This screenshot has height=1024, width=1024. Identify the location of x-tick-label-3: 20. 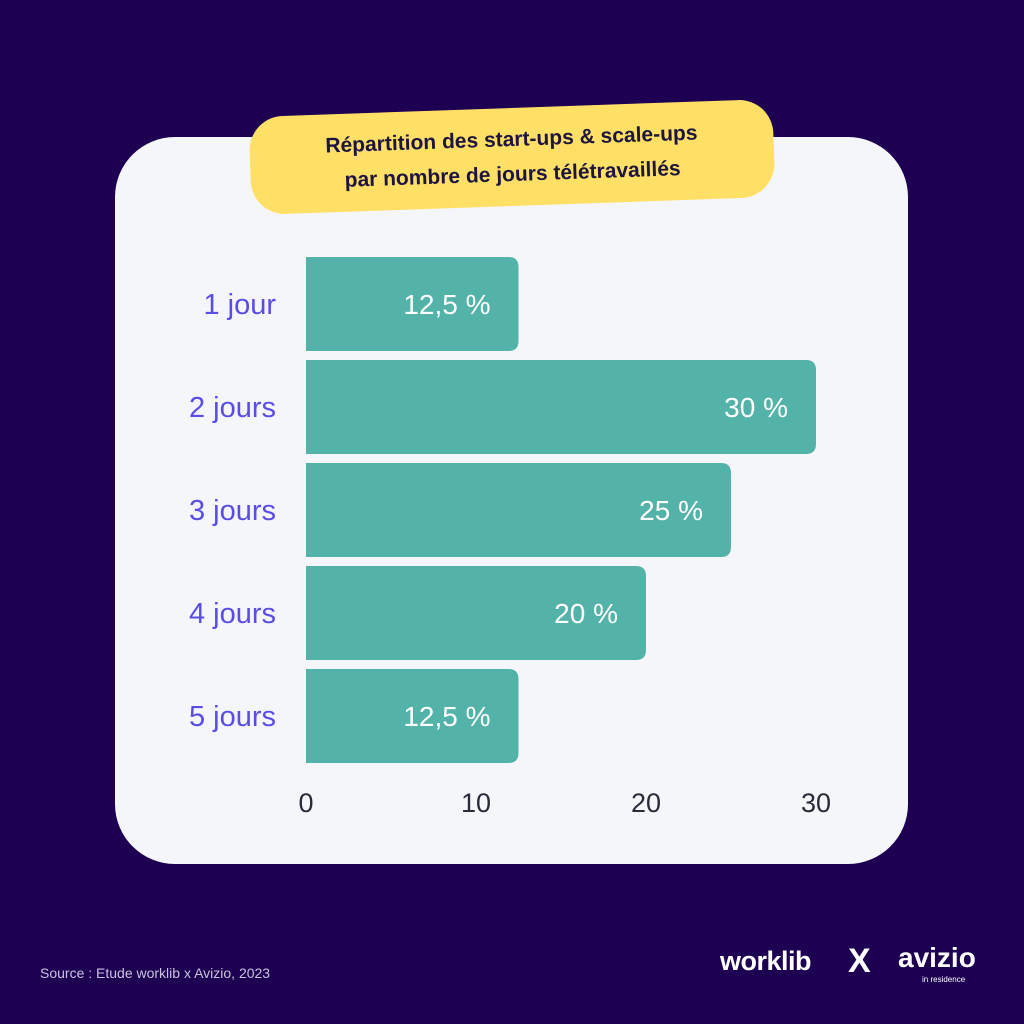
(646, 803).